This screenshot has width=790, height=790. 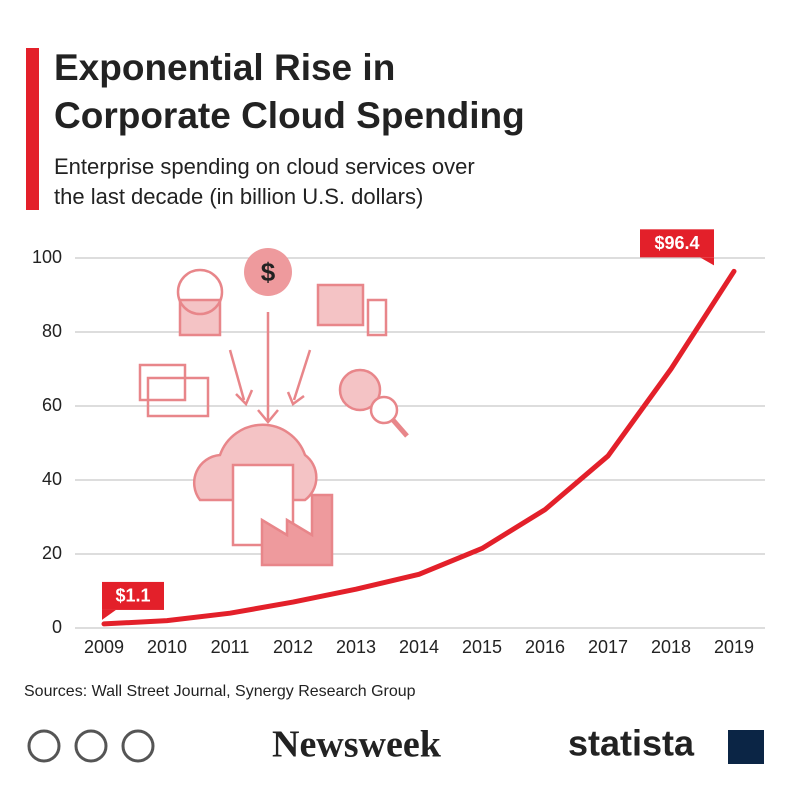 I want to click on y-tick-label: 20, so click(x=52, y=553).